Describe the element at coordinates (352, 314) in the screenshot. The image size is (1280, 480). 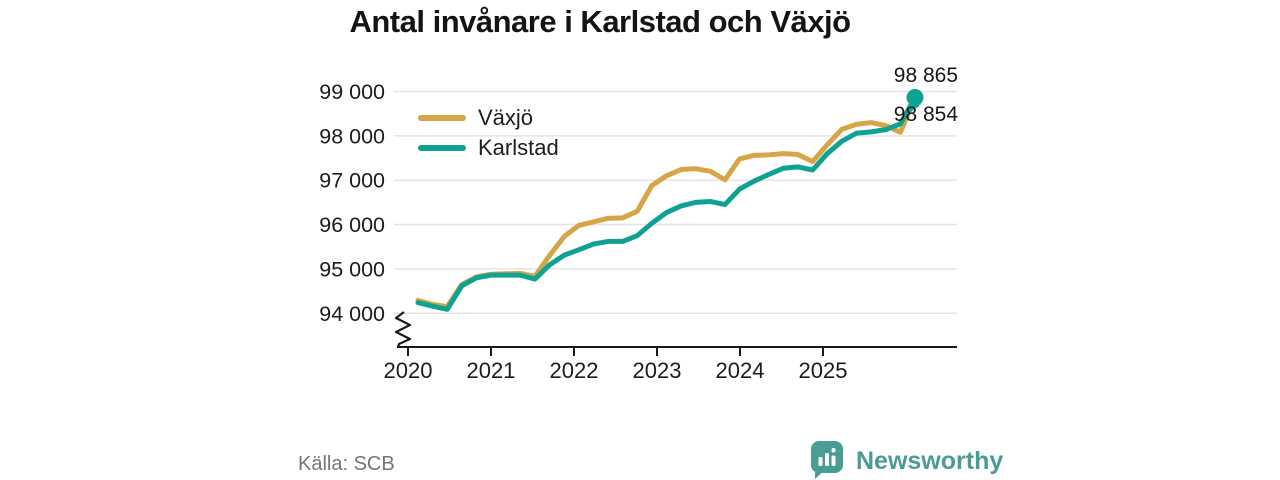
I see `y-axis-tick-label: 94 000` at that location.